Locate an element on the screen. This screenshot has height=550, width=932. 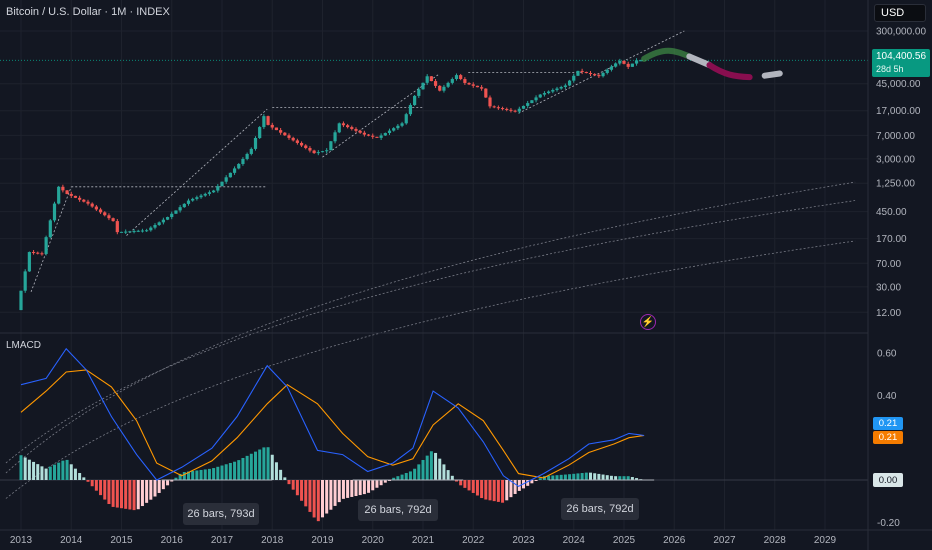
symbol-title: Bitcoin / U.S. Dollar · 1M · INDEX is located at coordinates (88, 12).